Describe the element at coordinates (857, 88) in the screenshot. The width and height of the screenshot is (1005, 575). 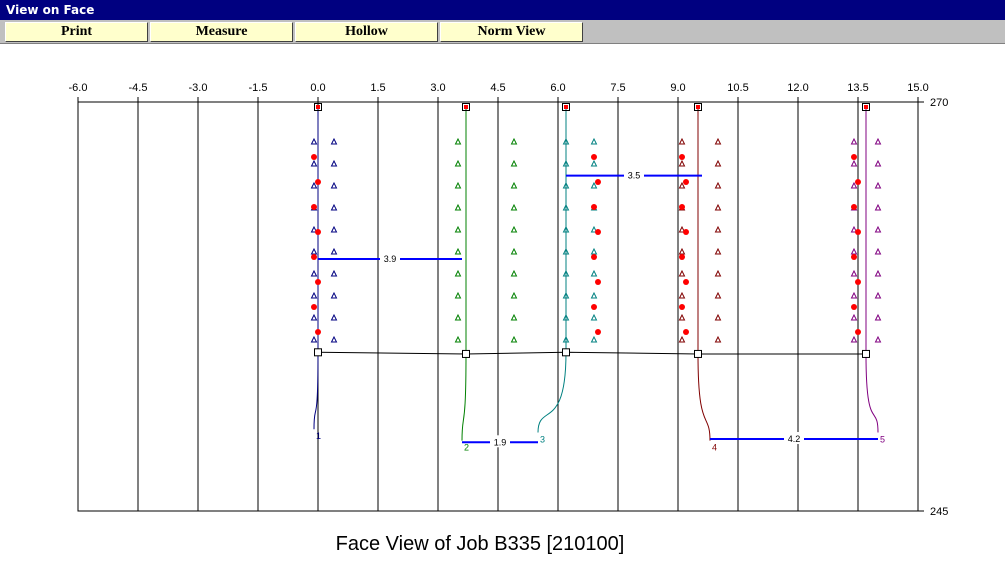
I see `x-tick-label: 13.5` at that location.